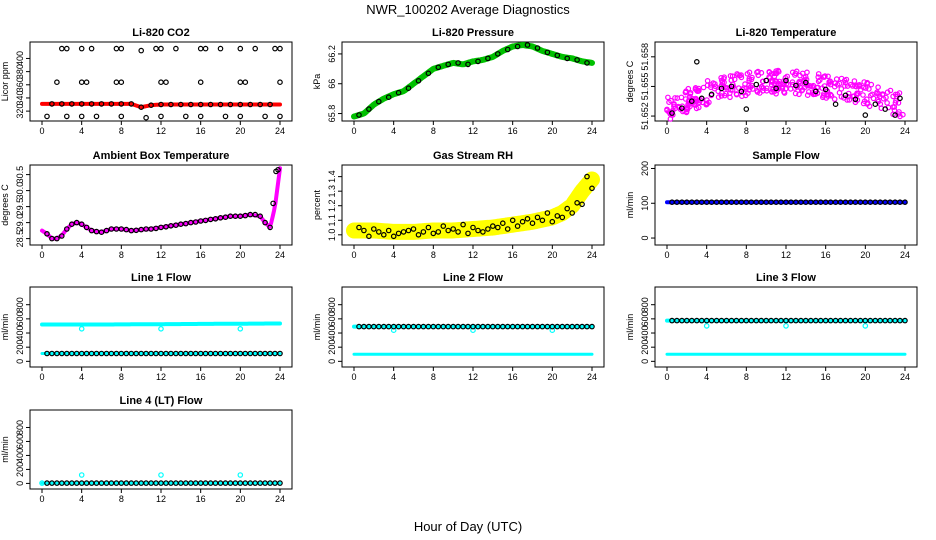 The height and width of the screenshot is (540, 936). Describe the element at coordinates (20, 58) in the screenshot. I see `y-tick-label: 400` at that location.